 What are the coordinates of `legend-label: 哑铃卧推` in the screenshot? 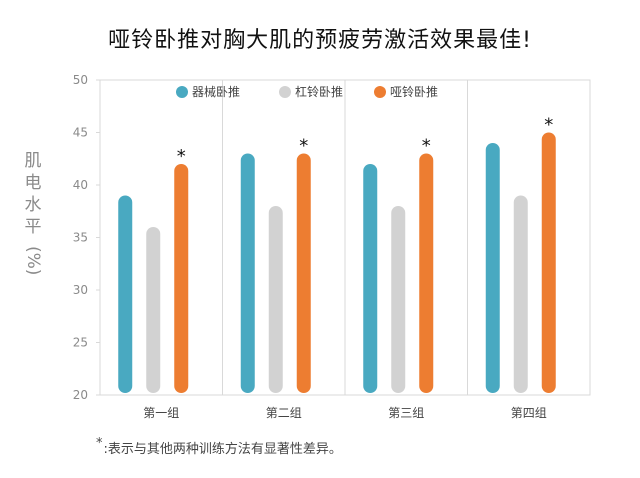 It's located at (414, 91).